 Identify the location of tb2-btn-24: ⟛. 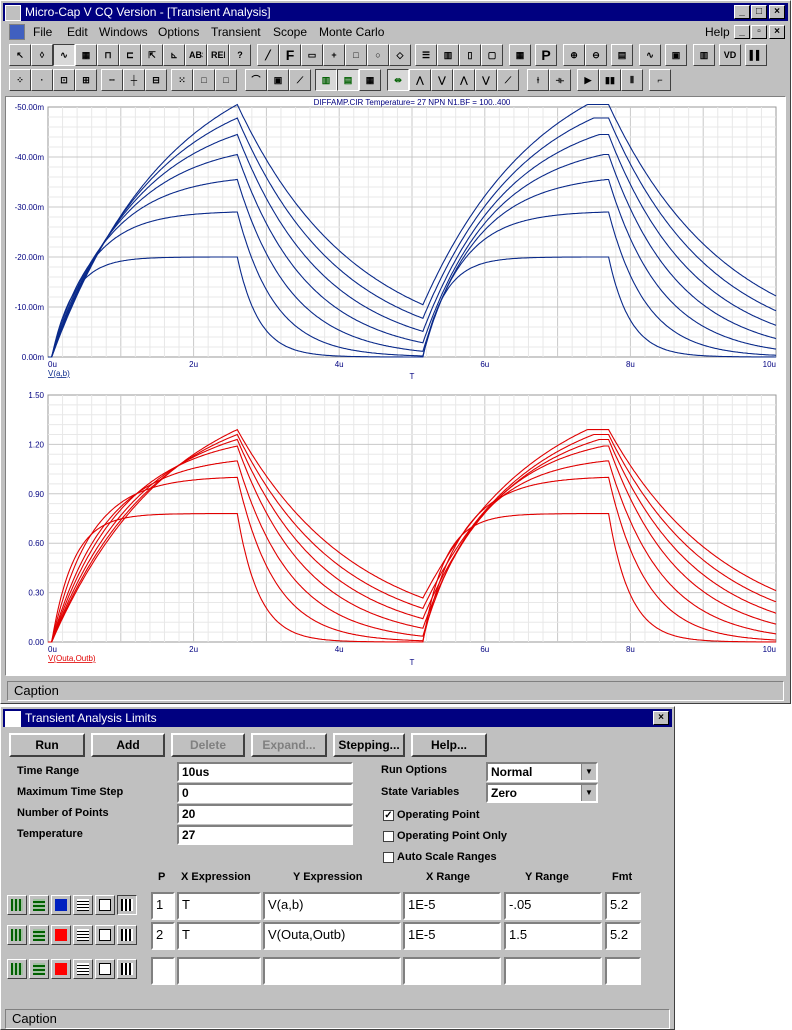
(560, 80).